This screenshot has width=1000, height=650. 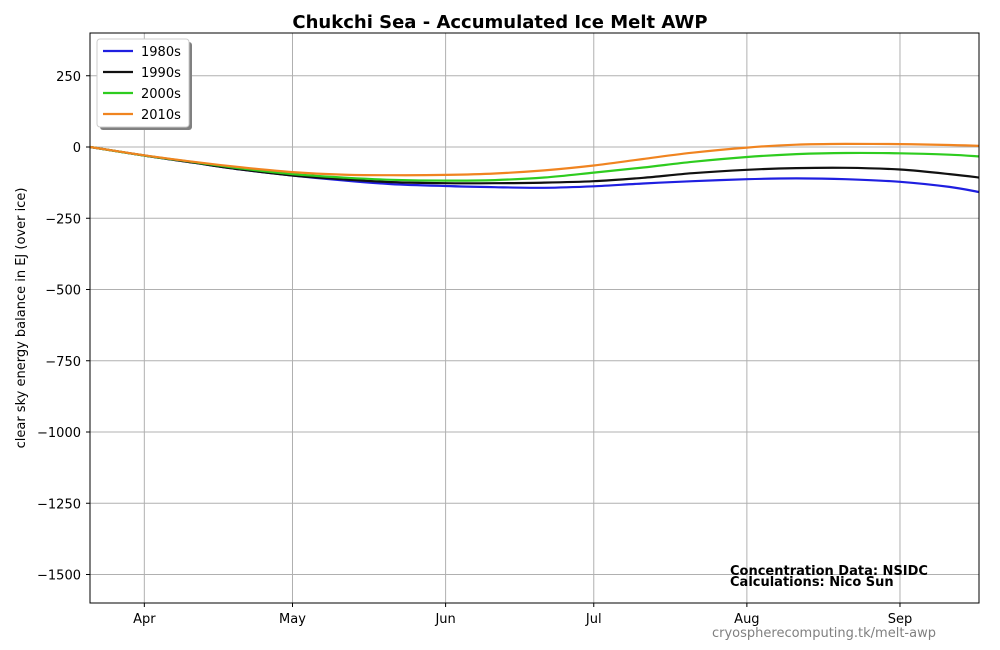 What do you see at coordinates (593, 619) in the screenshot?
I see `x-tick-label: Jul` at bounding box center [593, 619].